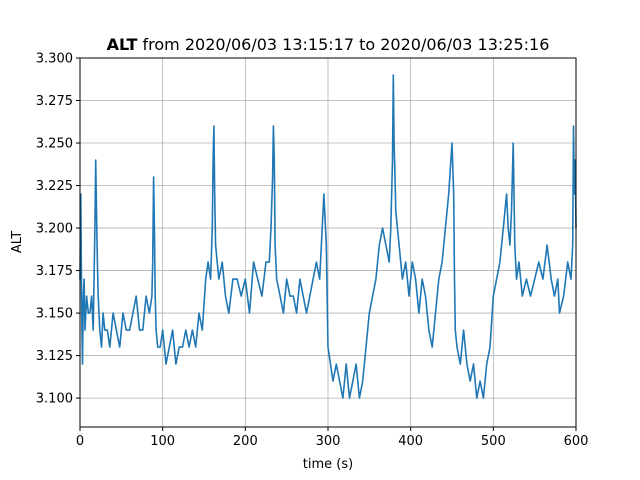 The image size is (640, 480). Describe the element at coordinates (576, 441) in the screenshot. I see `x-tick-label: 600` at that location.